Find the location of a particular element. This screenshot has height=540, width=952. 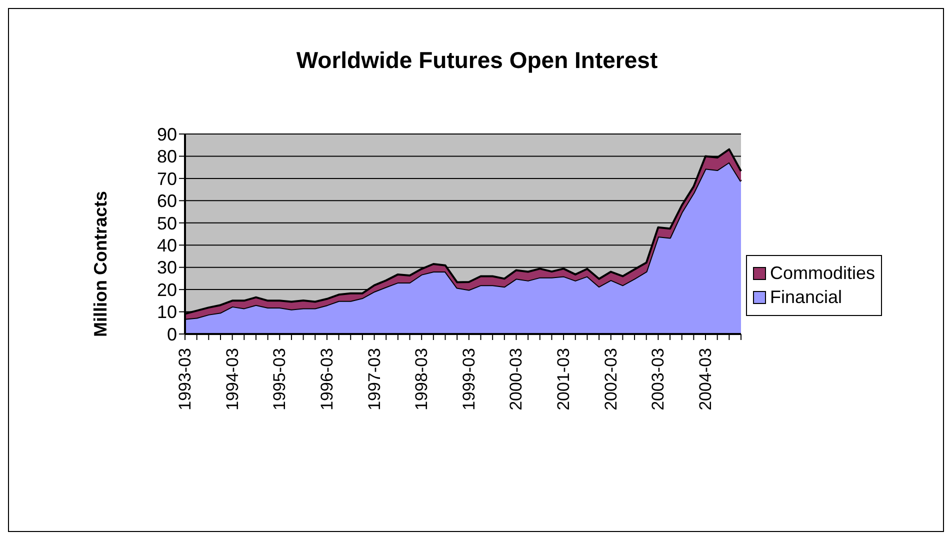

y-tick-label: 0 is located at coordinates (171, 334).